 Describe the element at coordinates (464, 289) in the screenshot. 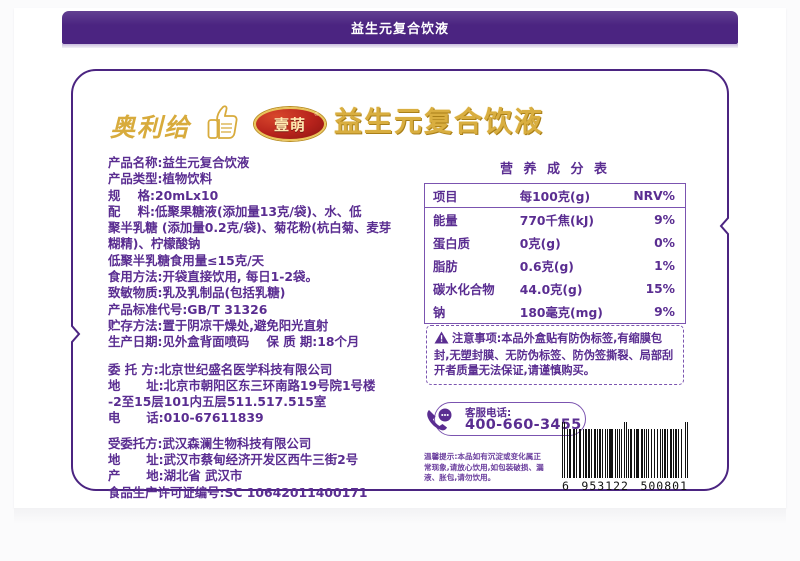

I see `nutrient-name: 碳水化合物` at that location.